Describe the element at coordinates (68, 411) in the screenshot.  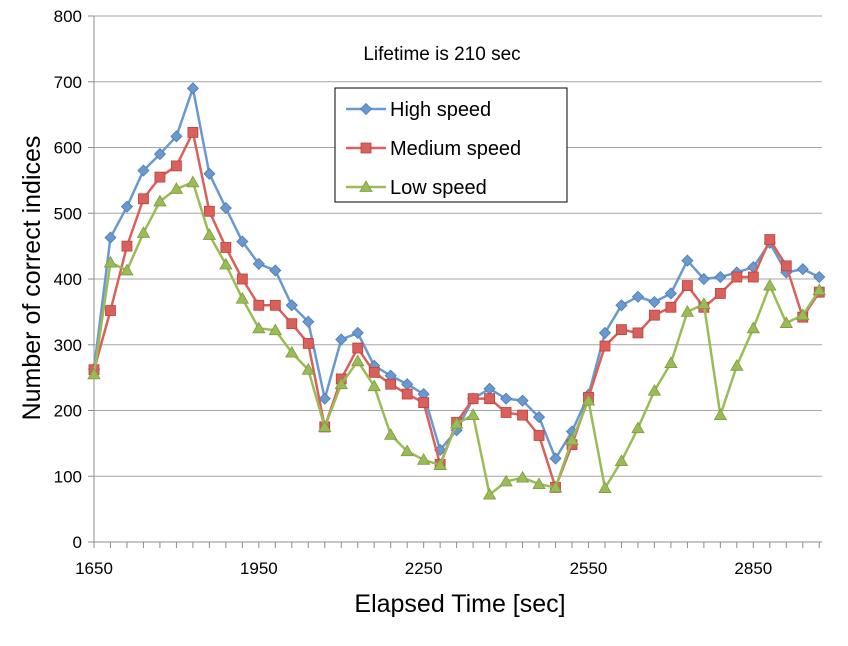
I see `y-tick-label: 200` at that location.